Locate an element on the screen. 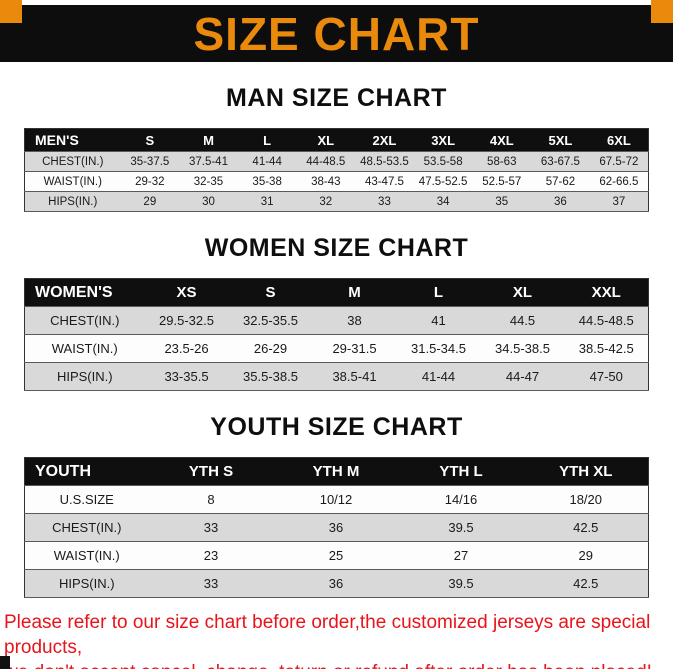 Image resolution: width=673 pixels, height=669 pixels. size-value-cell: 23 is located at coordinates (211, 555).